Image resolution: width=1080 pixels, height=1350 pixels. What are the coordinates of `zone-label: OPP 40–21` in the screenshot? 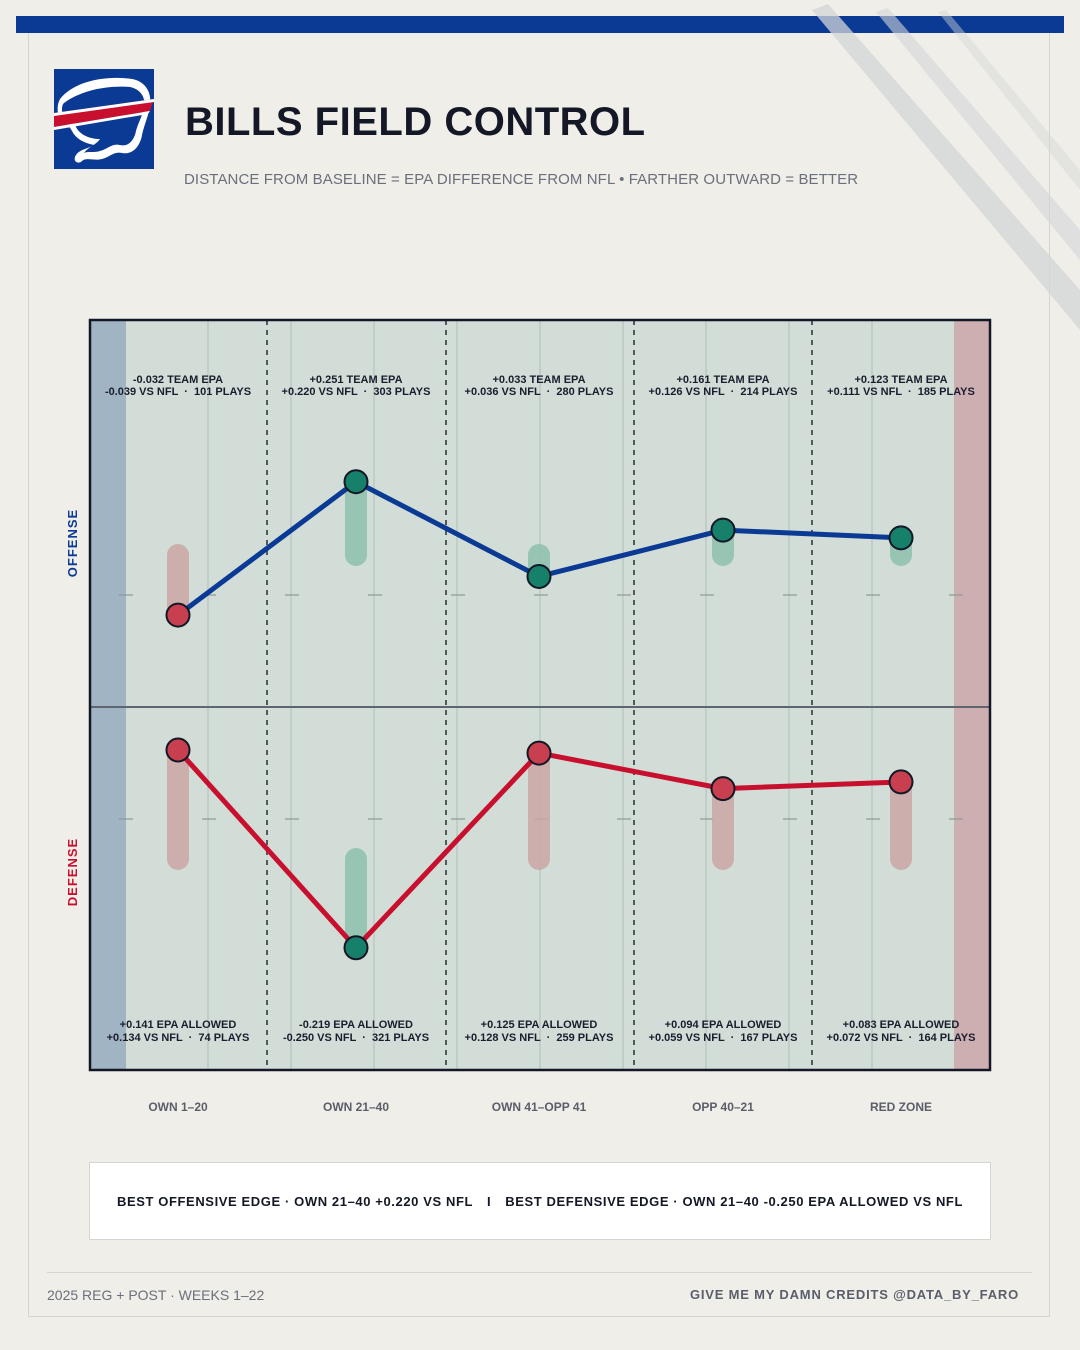 It's located at (723, 1107).